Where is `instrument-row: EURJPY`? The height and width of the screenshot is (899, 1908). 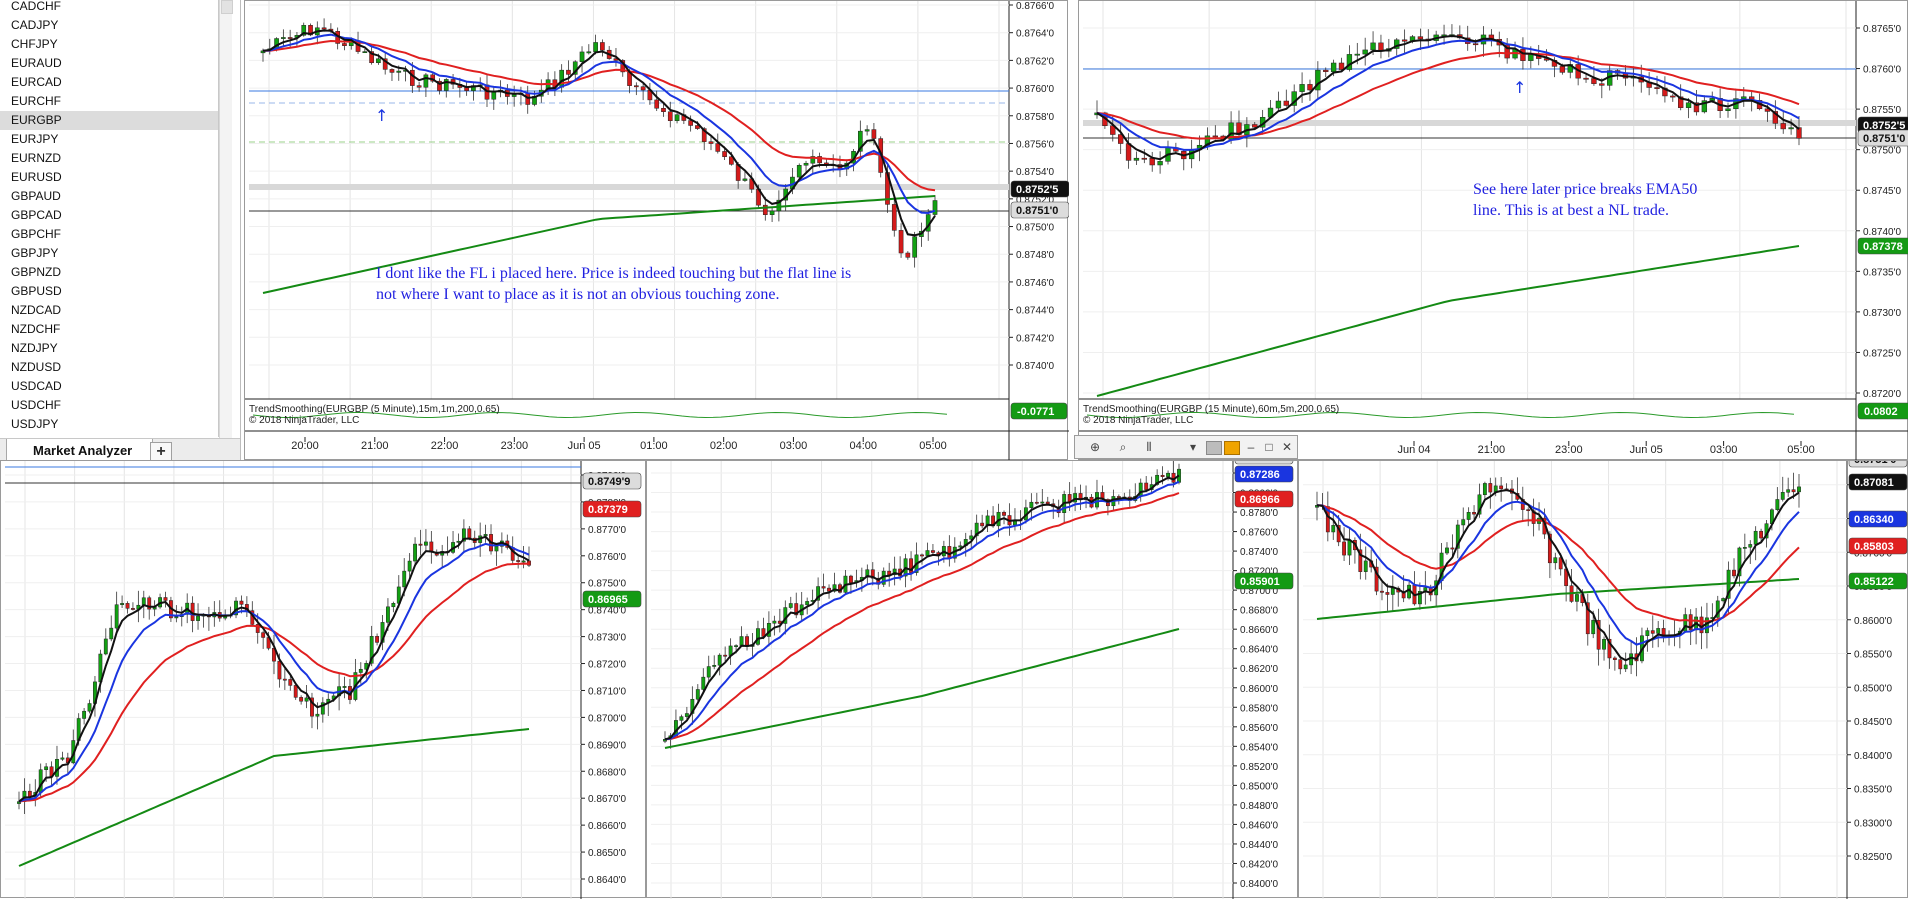
instrument-row: EURJPY is located at coordinates (35, 139).